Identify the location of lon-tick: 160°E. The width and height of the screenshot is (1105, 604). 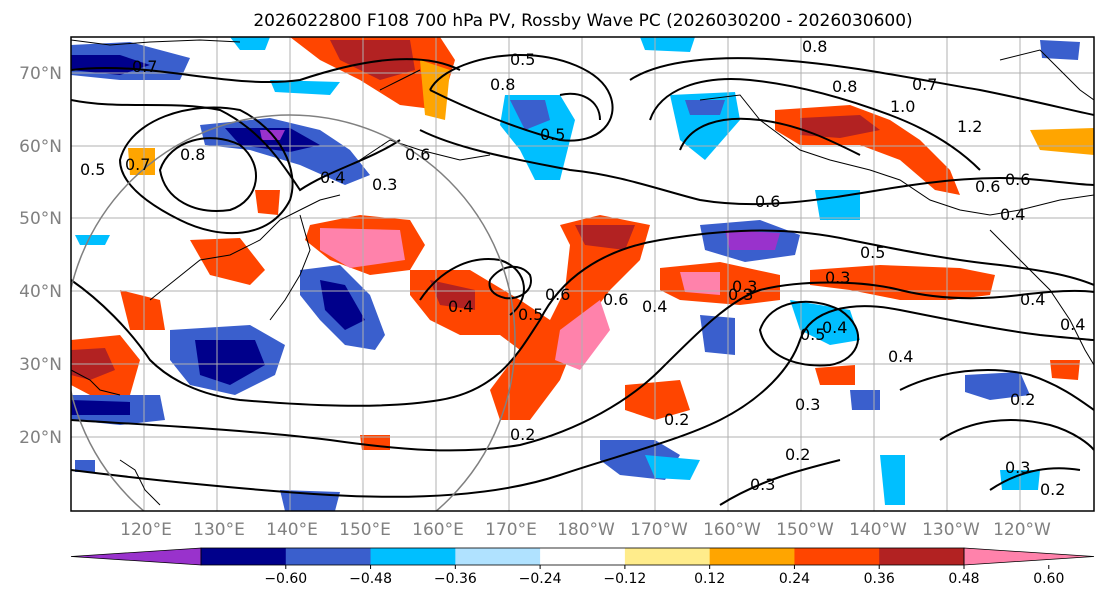
(438, 530).